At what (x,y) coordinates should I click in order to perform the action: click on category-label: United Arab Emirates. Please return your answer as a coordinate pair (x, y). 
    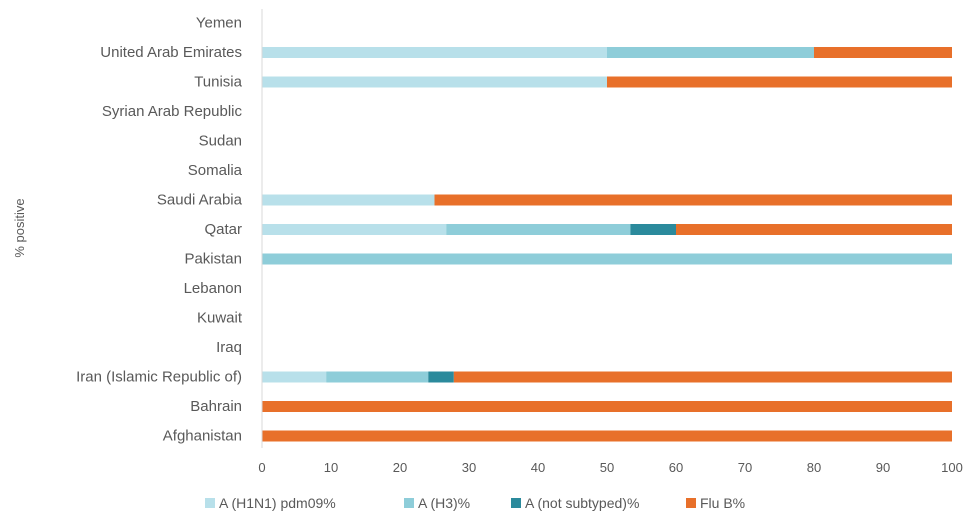
    Looking at the image, I should click on (171, 52).